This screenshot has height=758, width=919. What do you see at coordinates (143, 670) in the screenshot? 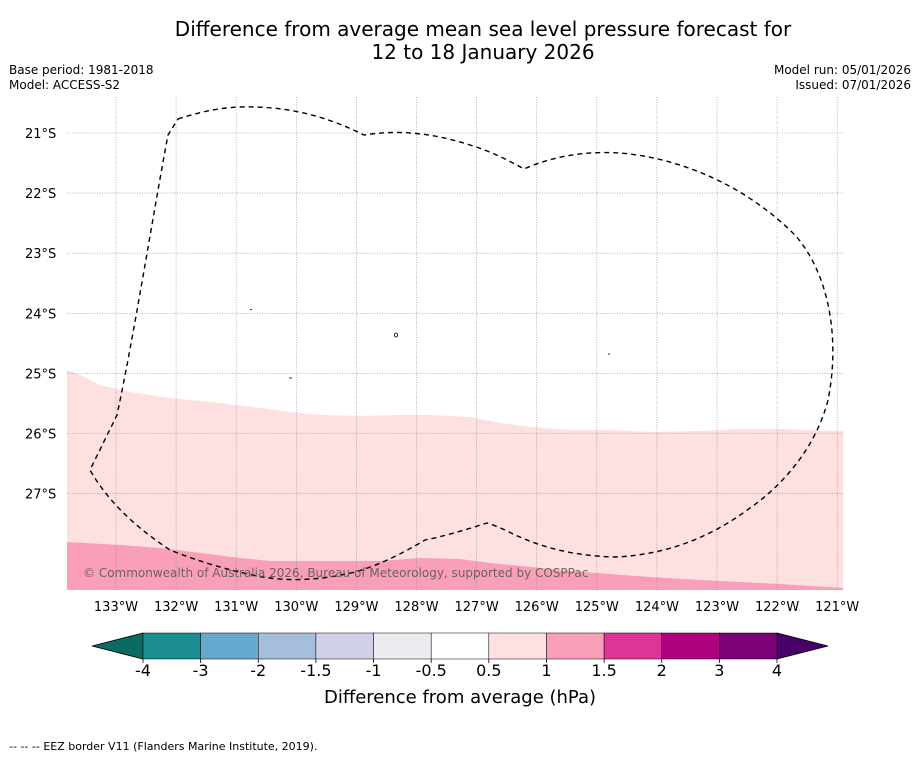
I see `colorbar-tick-label: -4` at bounding box center [143, 670].